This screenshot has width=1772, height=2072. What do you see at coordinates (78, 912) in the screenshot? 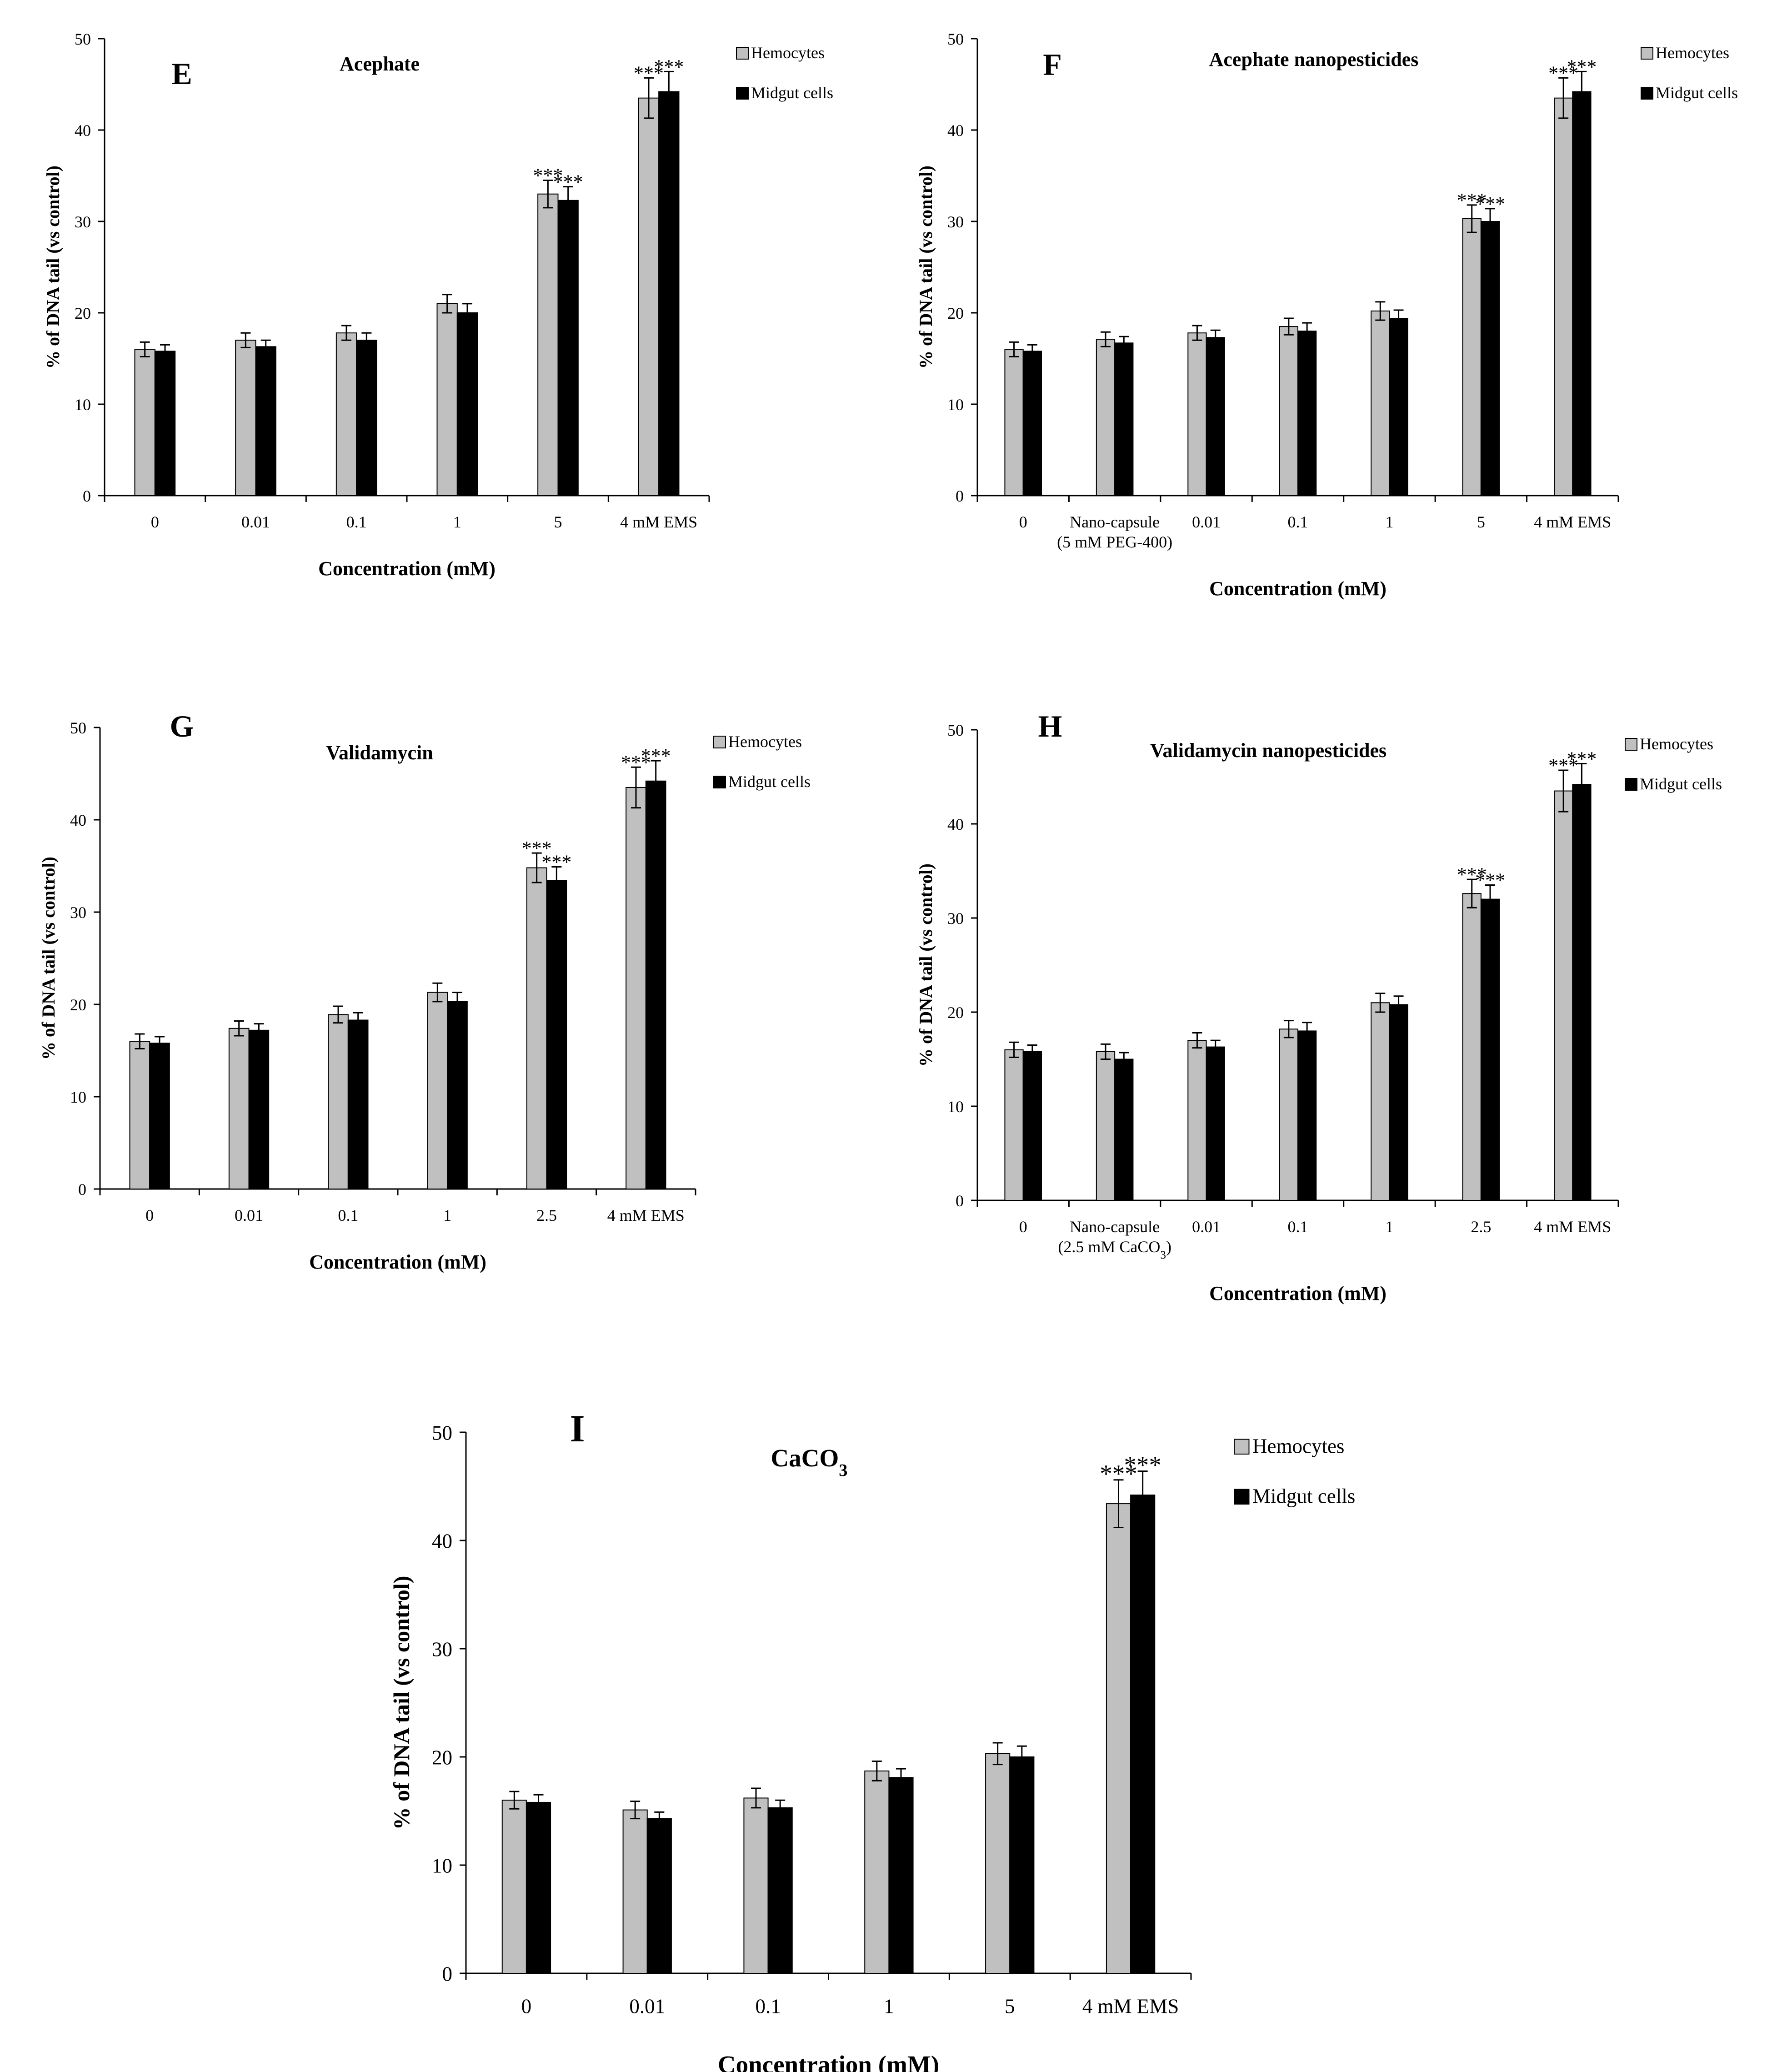
I see `panel-g-y-tick-label: 30` at bounding box center [78, 912].